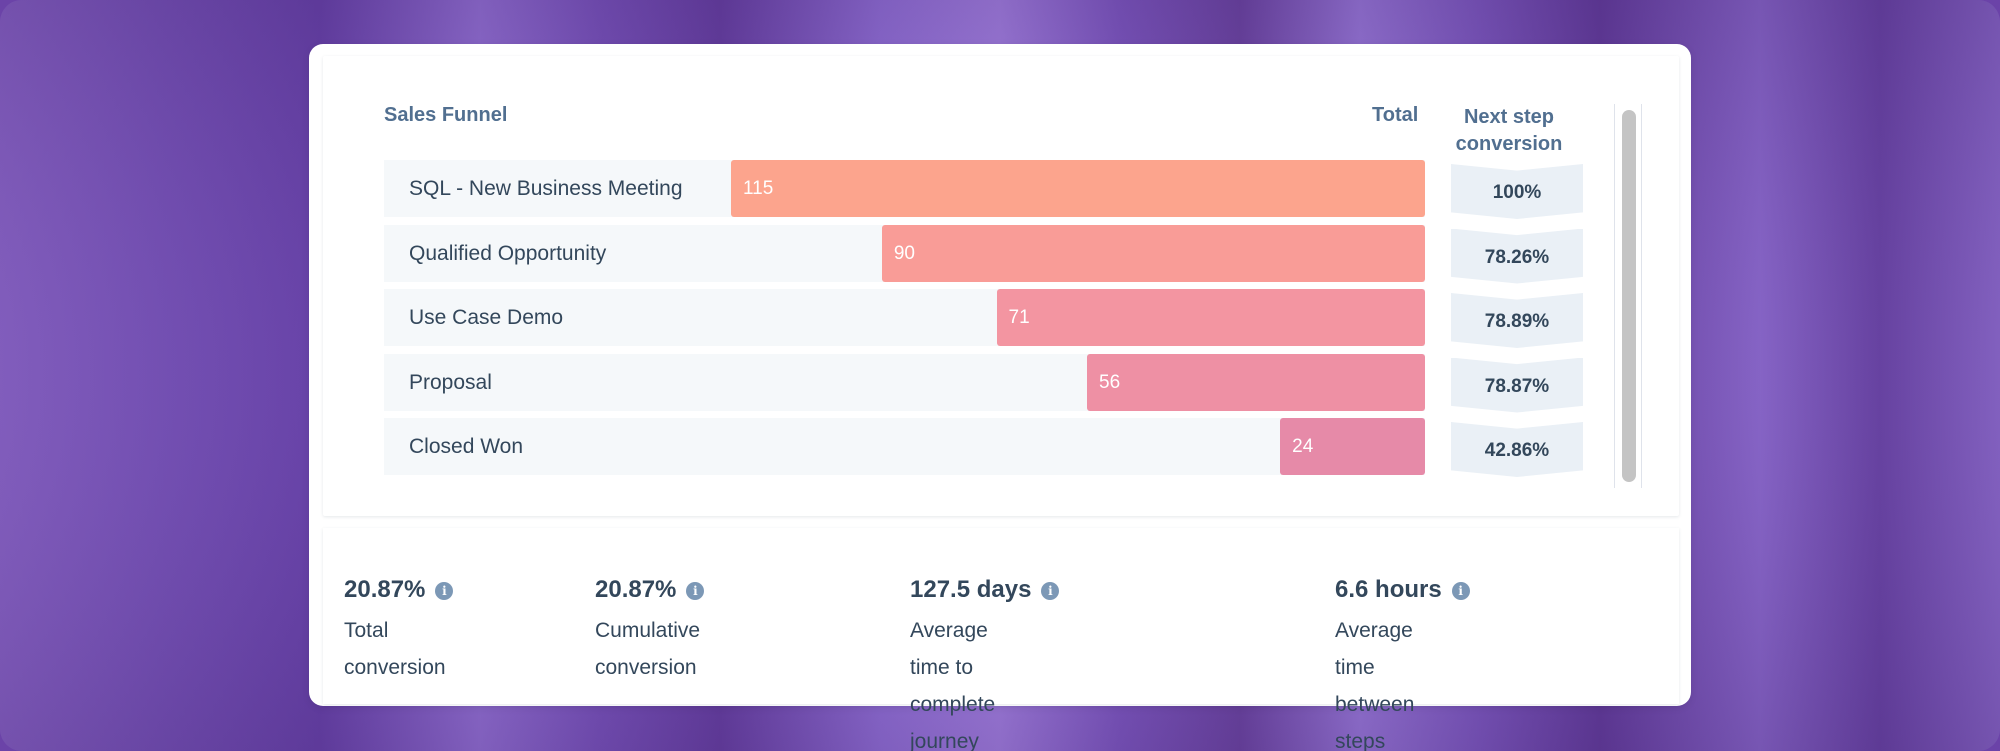 The image size is (2000, 751). What do you see at coordinates (486, 317) in the screenshot?
I see `funnel-stage-label: Use Case Demo` at bounding box center [486, 317].